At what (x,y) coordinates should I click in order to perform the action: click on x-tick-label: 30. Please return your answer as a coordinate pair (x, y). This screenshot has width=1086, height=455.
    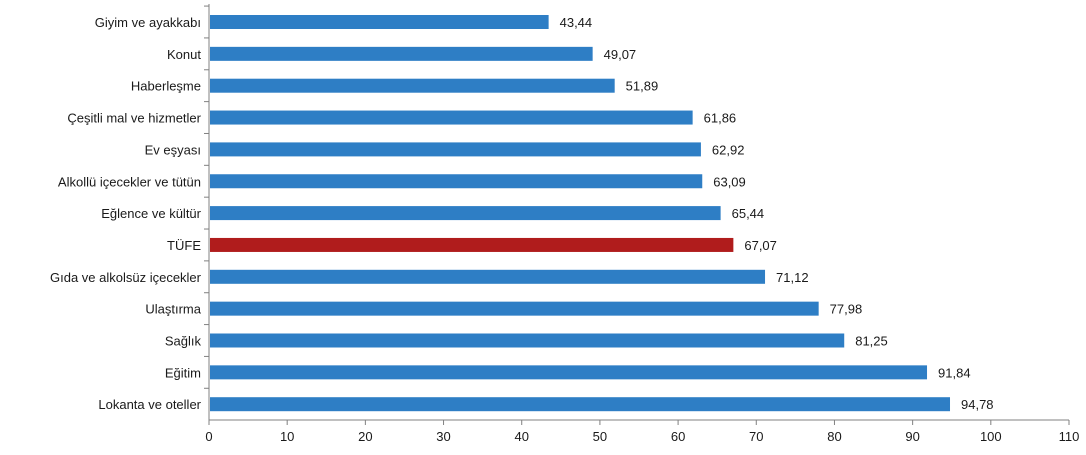
    Looking at the image, I should click on (443, 436).